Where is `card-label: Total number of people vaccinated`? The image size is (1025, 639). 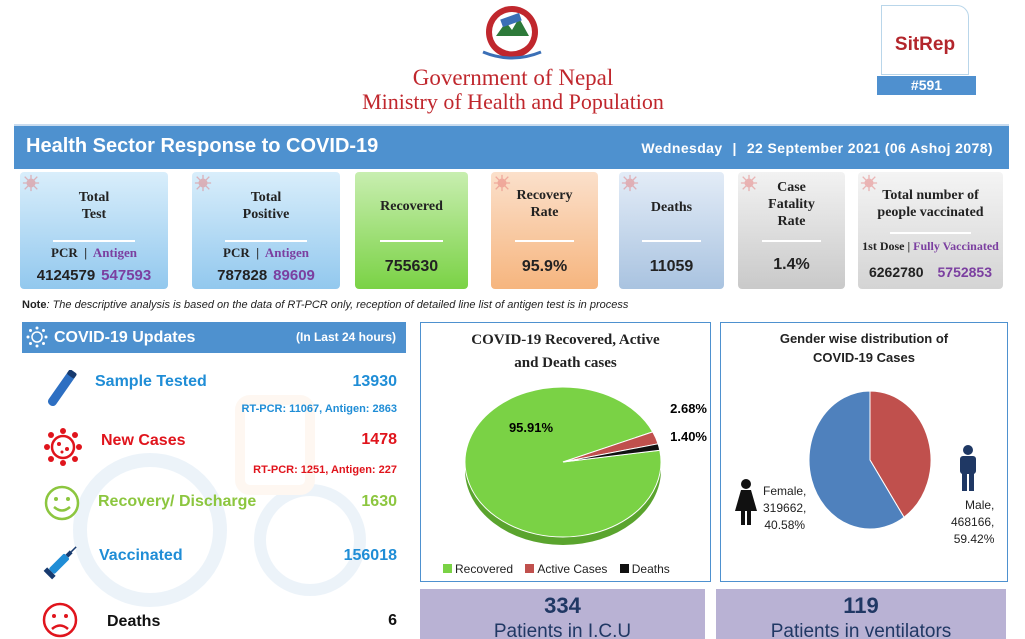
card-label: Total number of people vaccinated is located at coordinates (930, 204).